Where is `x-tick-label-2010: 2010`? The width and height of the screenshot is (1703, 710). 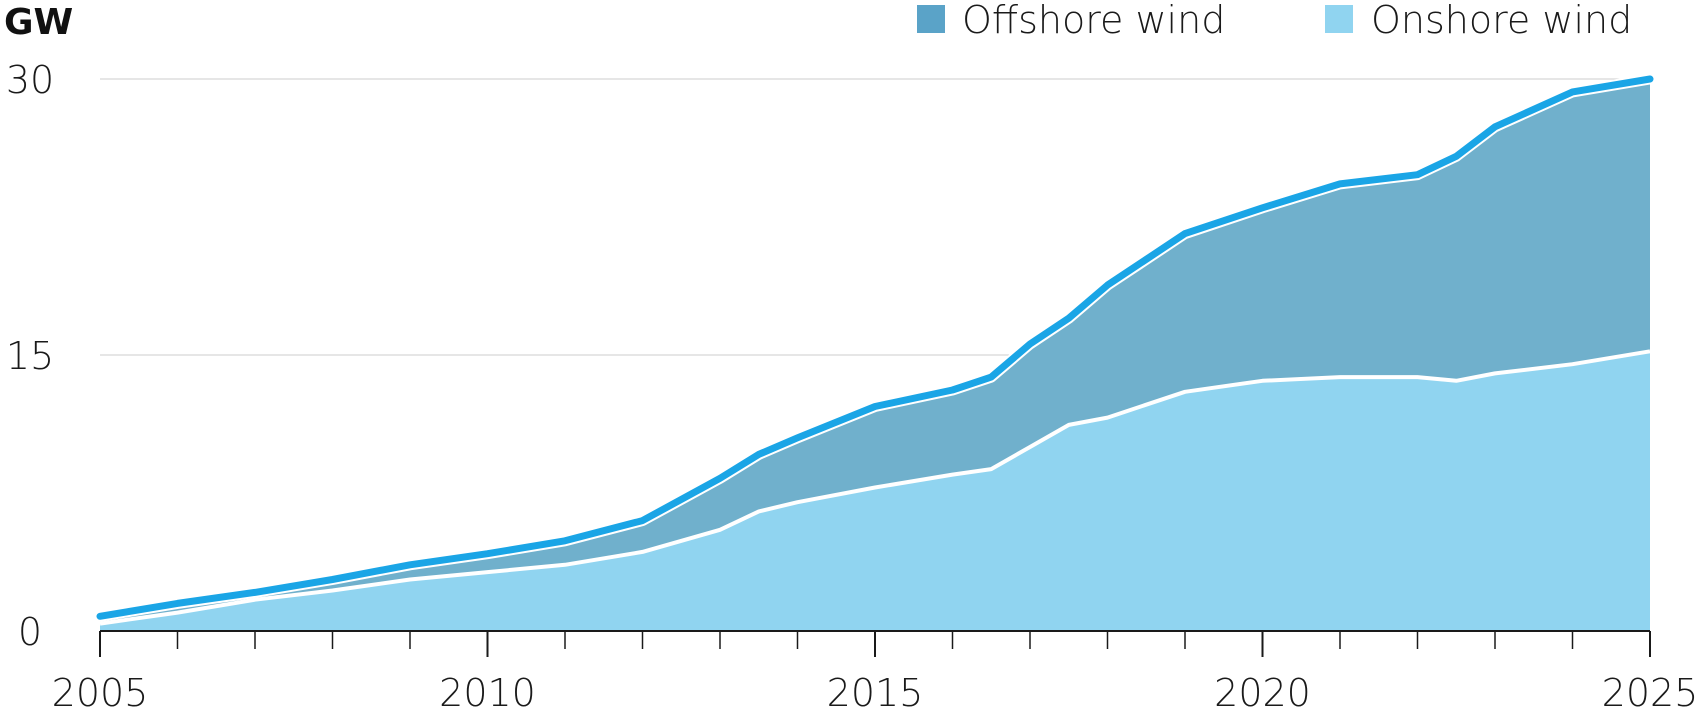
x-tick-label-2010: 2010 is located at coordinates (487, 690).